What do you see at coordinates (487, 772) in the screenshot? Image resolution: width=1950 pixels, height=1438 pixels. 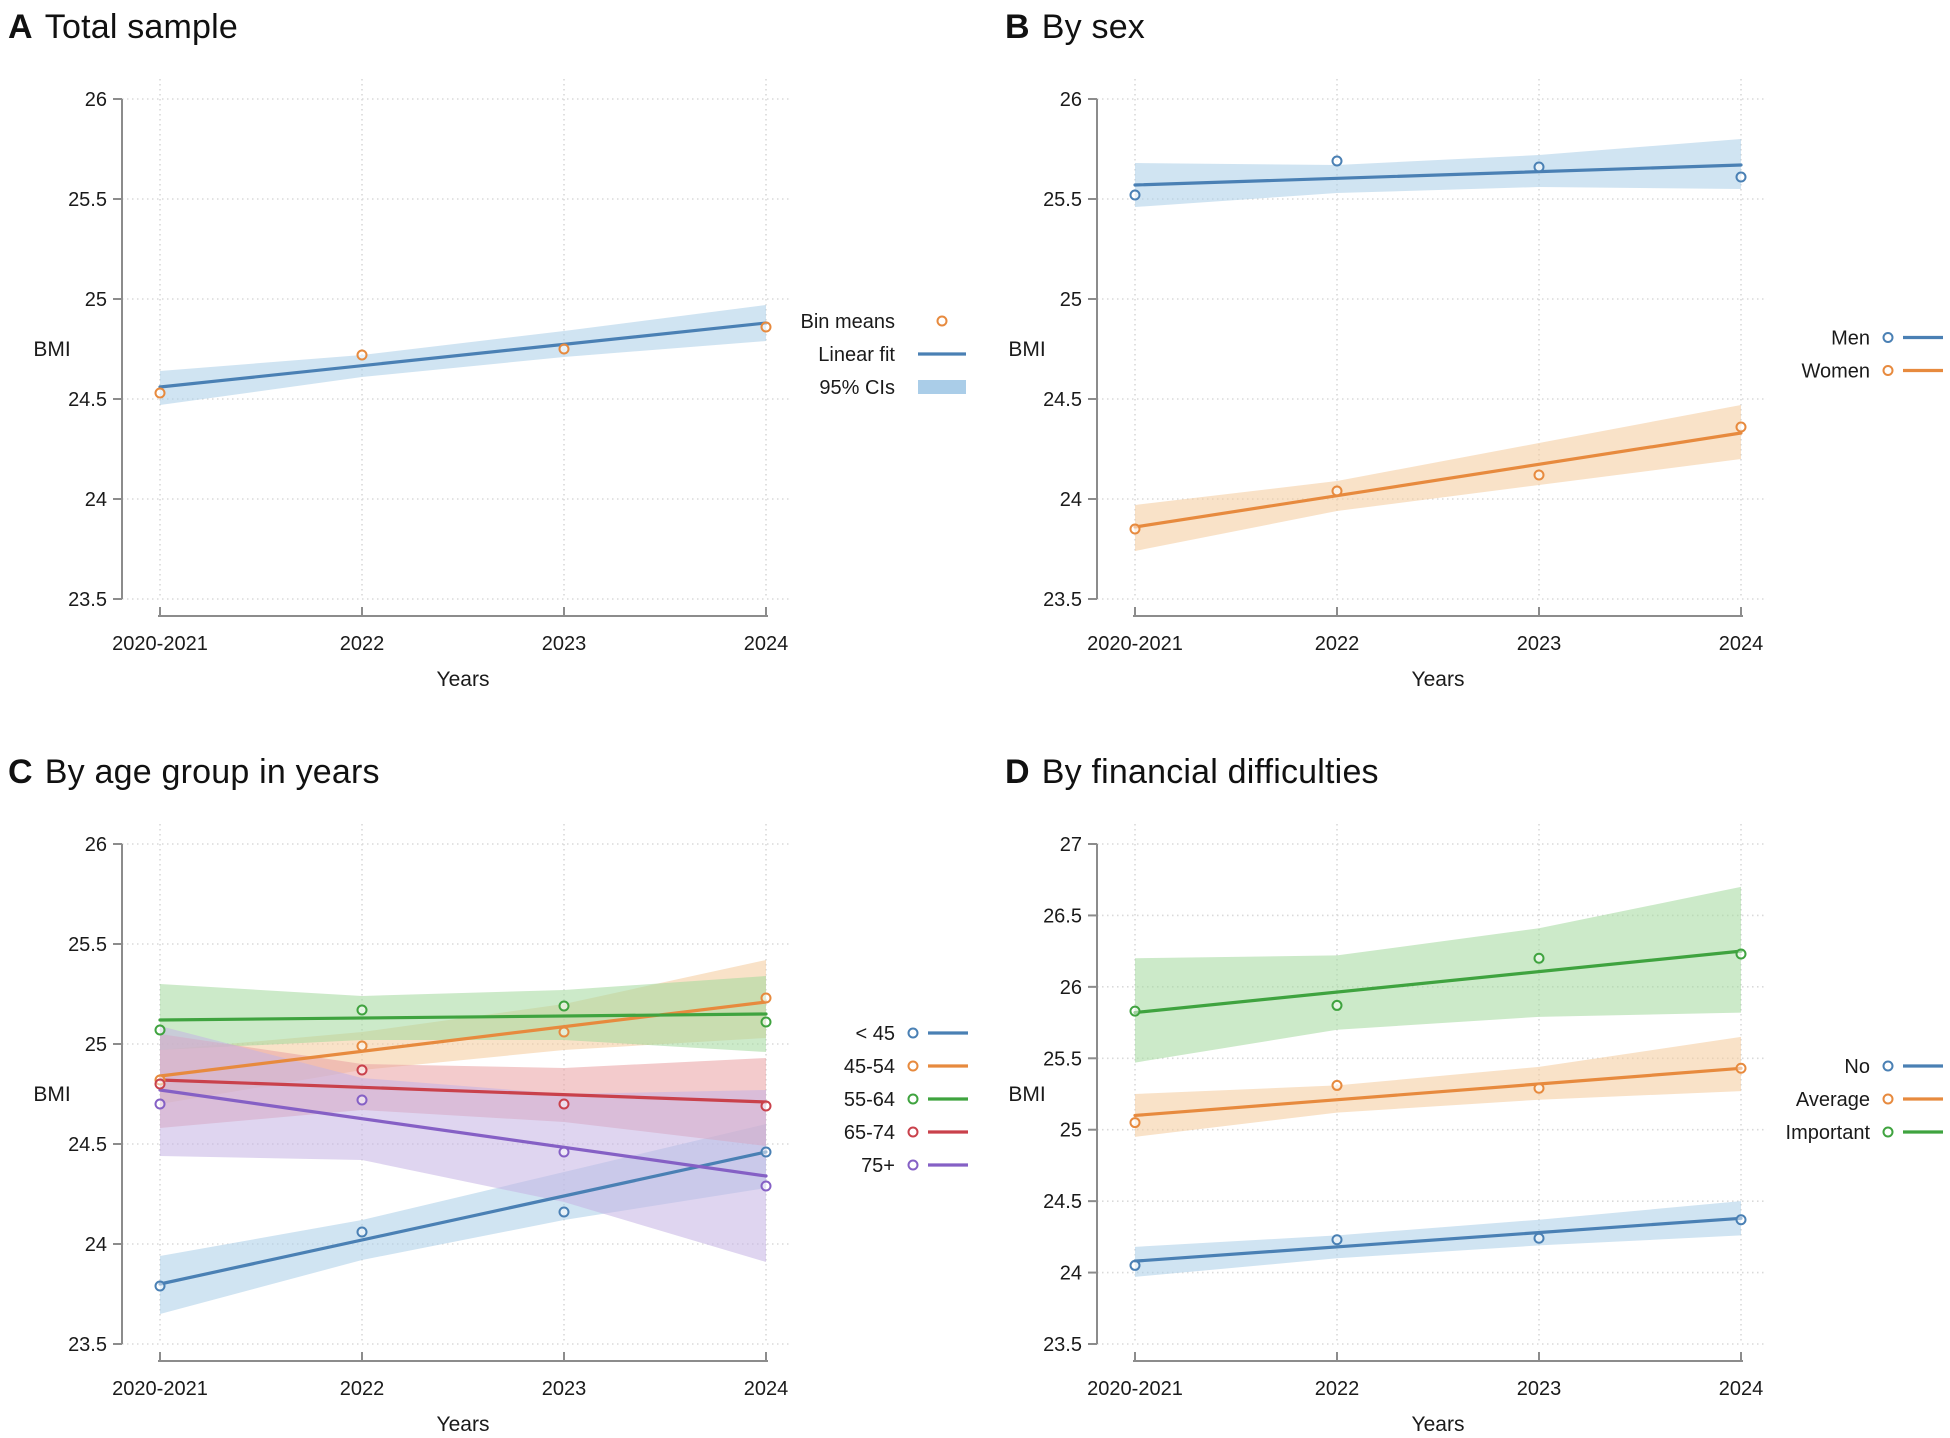 I see `panel-c-title: C By age group in years` at bounding box center [487, 772].